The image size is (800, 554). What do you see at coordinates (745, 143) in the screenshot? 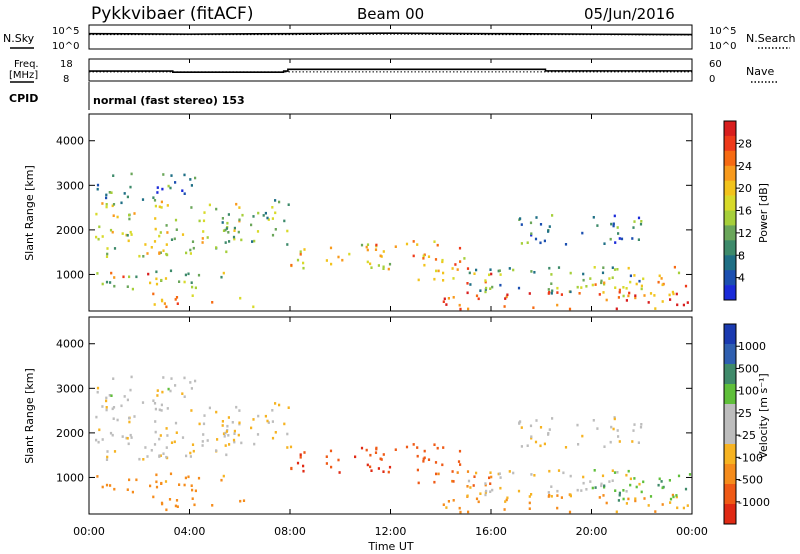
I see `colorbar-tick-label: 28` at bounding box center [745, 143].